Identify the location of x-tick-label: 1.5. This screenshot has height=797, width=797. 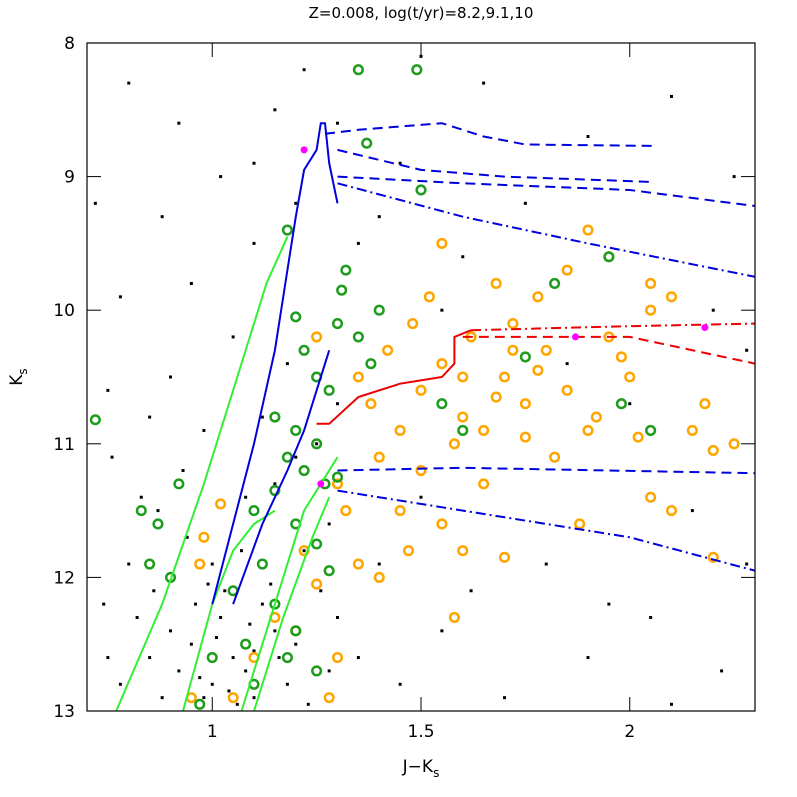
(420, 732).